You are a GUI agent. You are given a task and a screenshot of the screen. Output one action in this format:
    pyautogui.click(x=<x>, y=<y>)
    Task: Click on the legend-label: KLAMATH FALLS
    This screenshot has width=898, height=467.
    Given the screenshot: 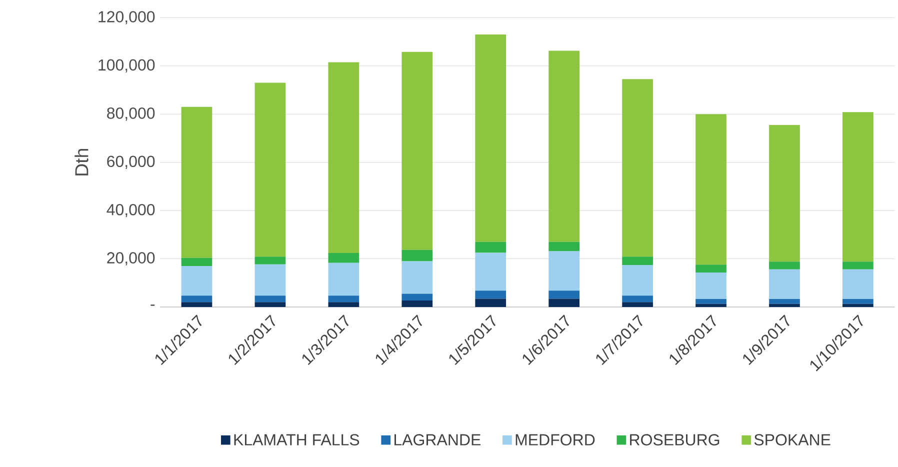 What is the action you would take?
    pyautogui.click(x=297, y=440)
    